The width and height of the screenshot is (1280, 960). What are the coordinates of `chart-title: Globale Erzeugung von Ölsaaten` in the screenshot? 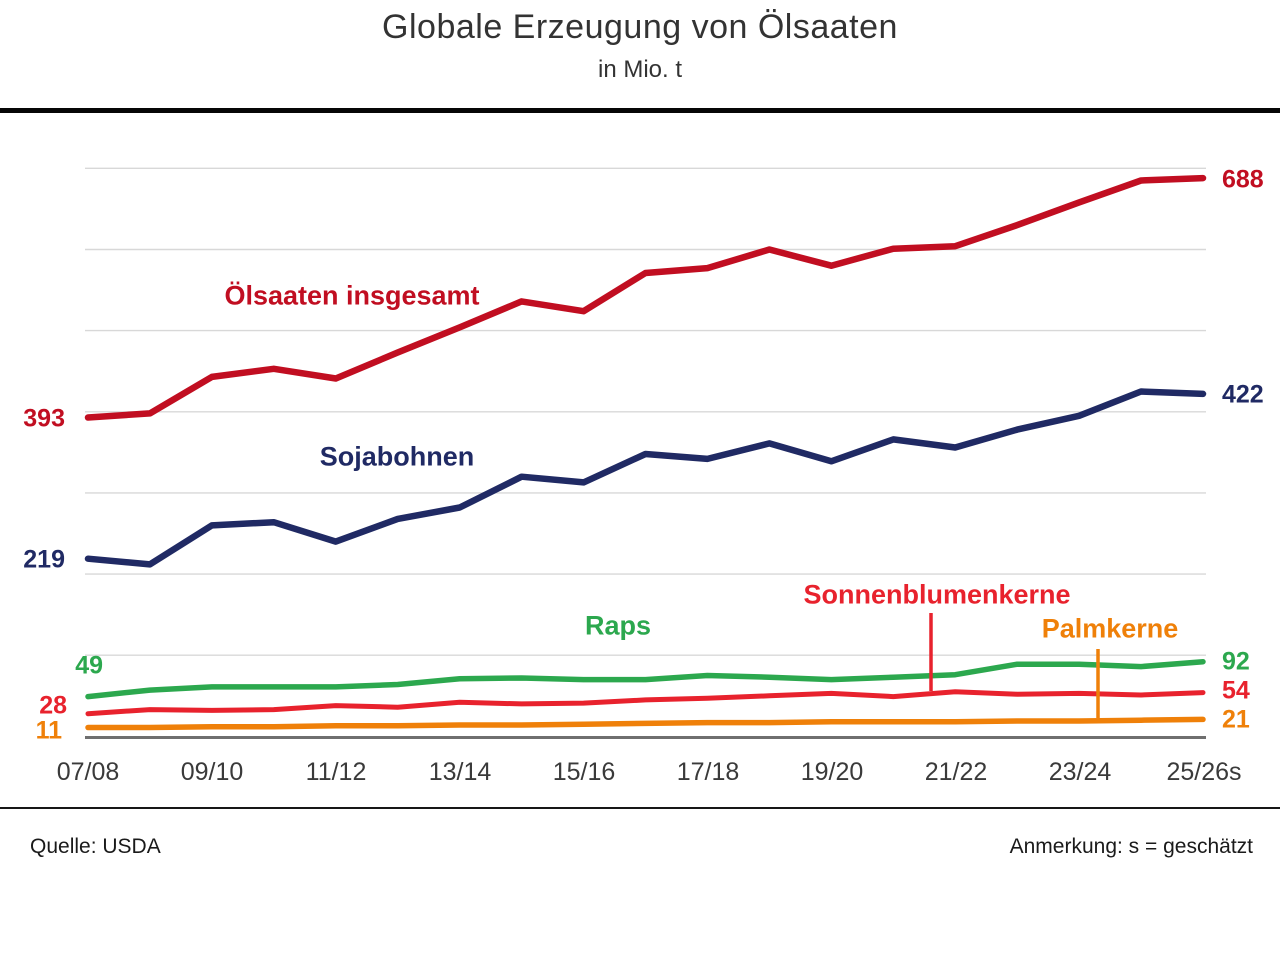 It's located at (640, 27).